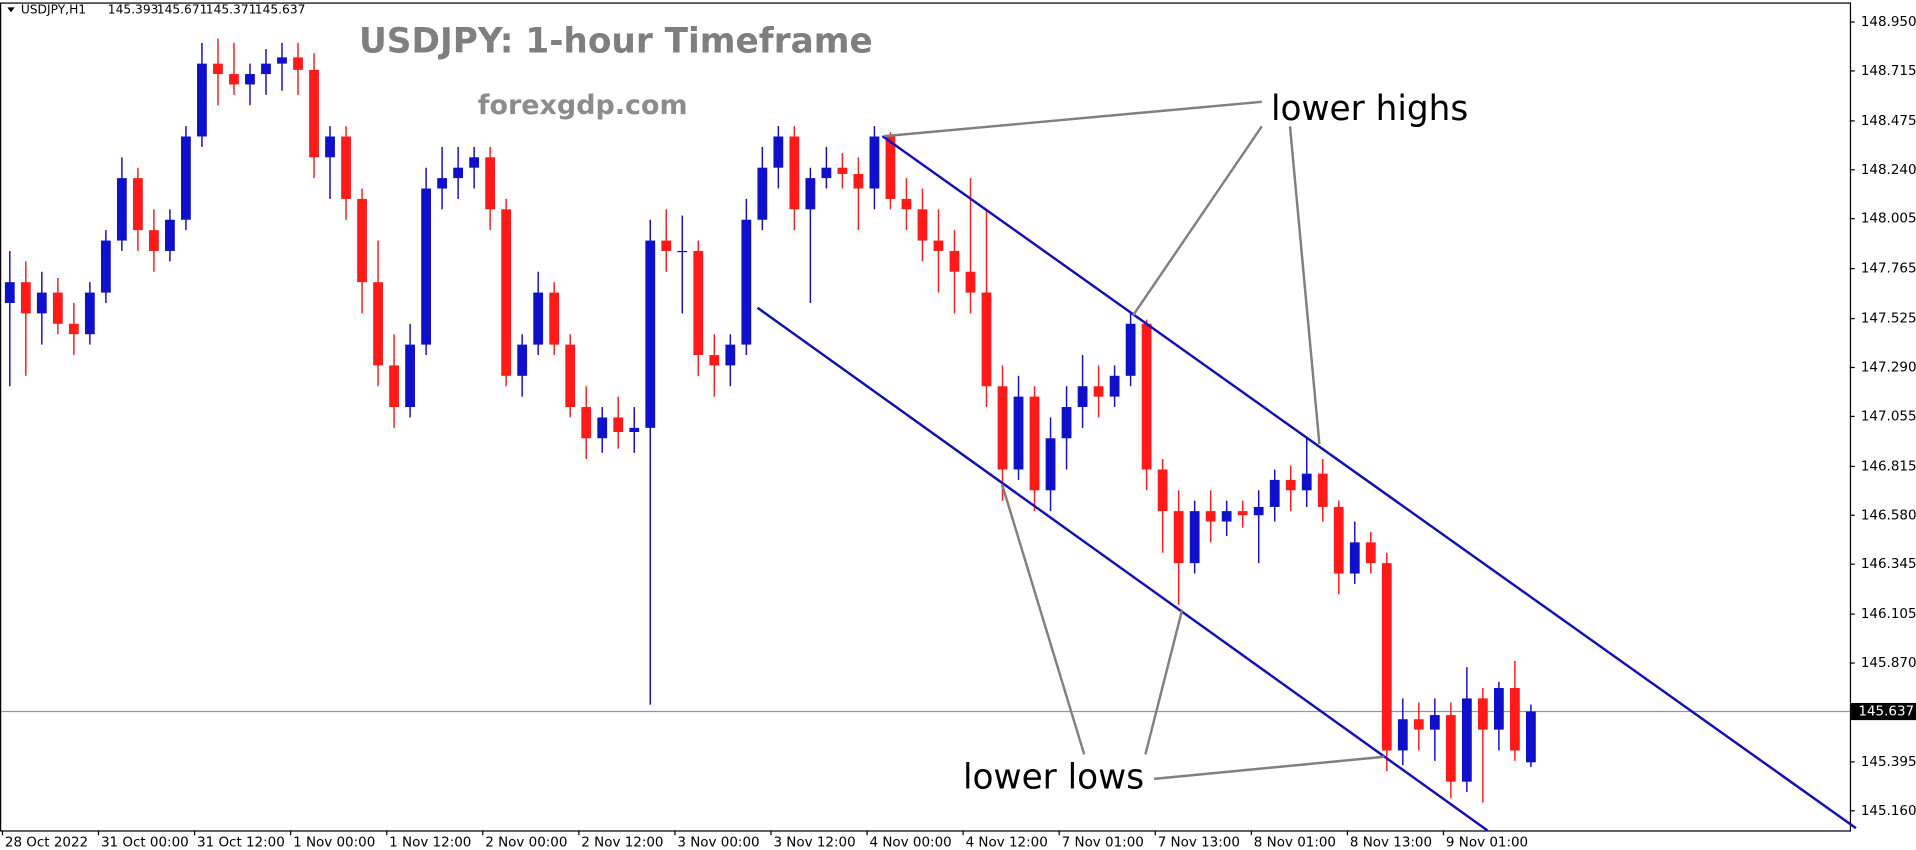 This screenshot has width=1916, height=850. I want to click on y-tick-label: 146.105, so click(1888, 614).